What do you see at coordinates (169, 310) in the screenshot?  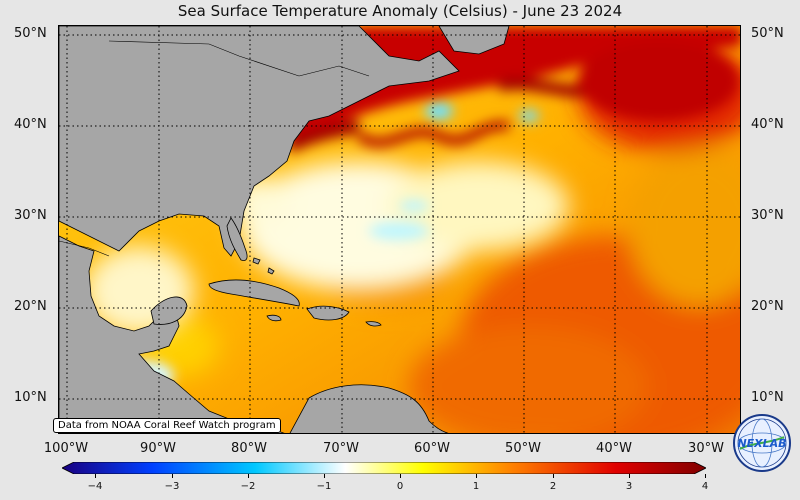 I see `yucatan-land` at bounding box center [169, 310].